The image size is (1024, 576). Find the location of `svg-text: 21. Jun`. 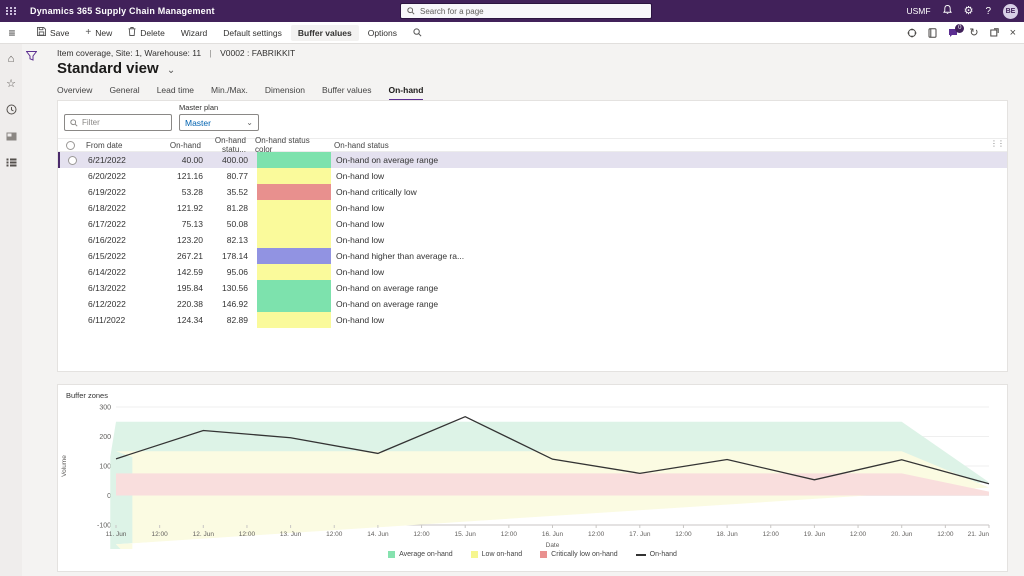

svg-text: 21. Jun is located at coordinates (979, 534).